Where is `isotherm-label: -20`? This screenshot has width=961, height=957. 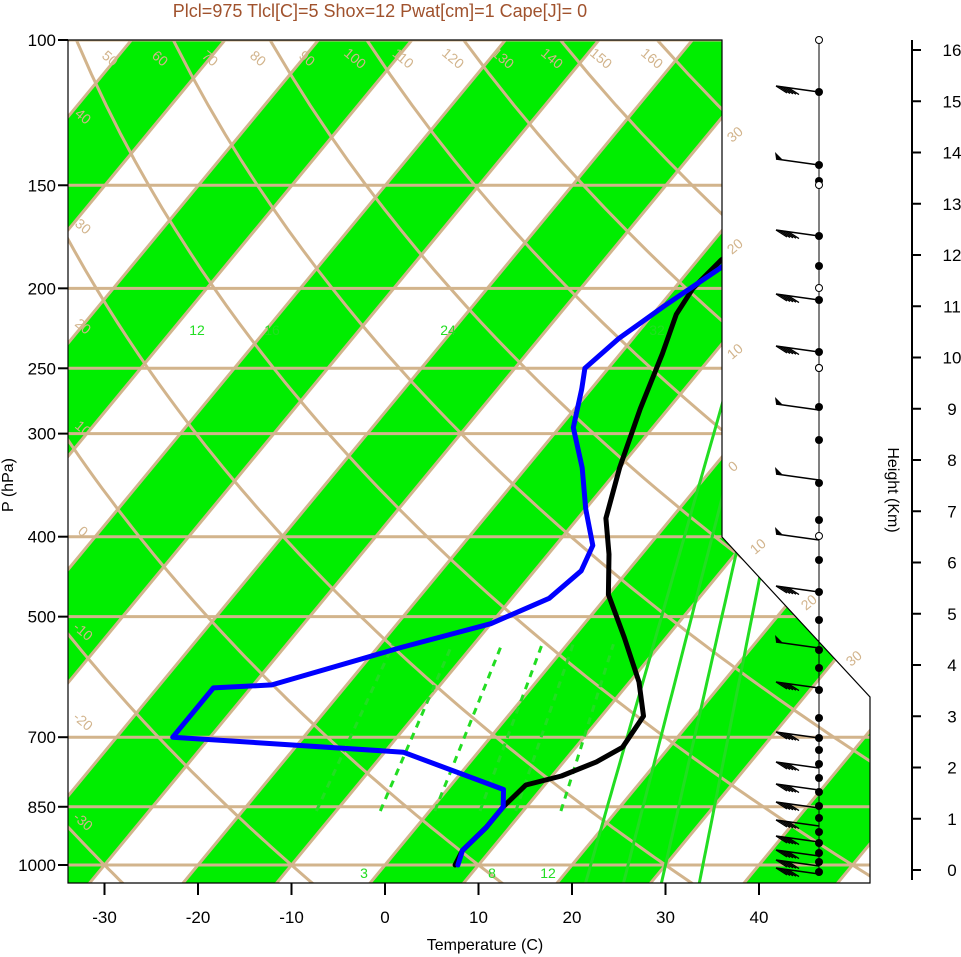 isotherm-label: -20 is located at coordinates (83, 721).